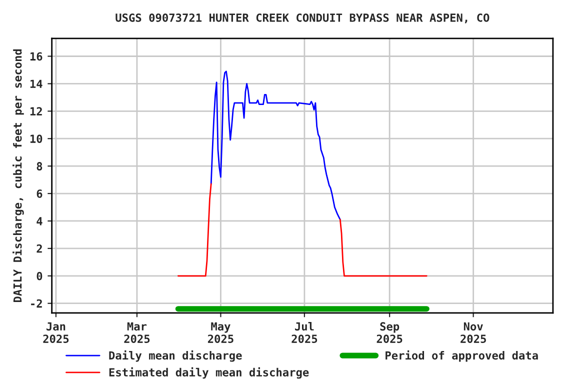 This screenshot has height=384, width=576. Describe the element at coordinates (221, 333) in the screenshot. I see `x-tick-label: May 2025` at that location.